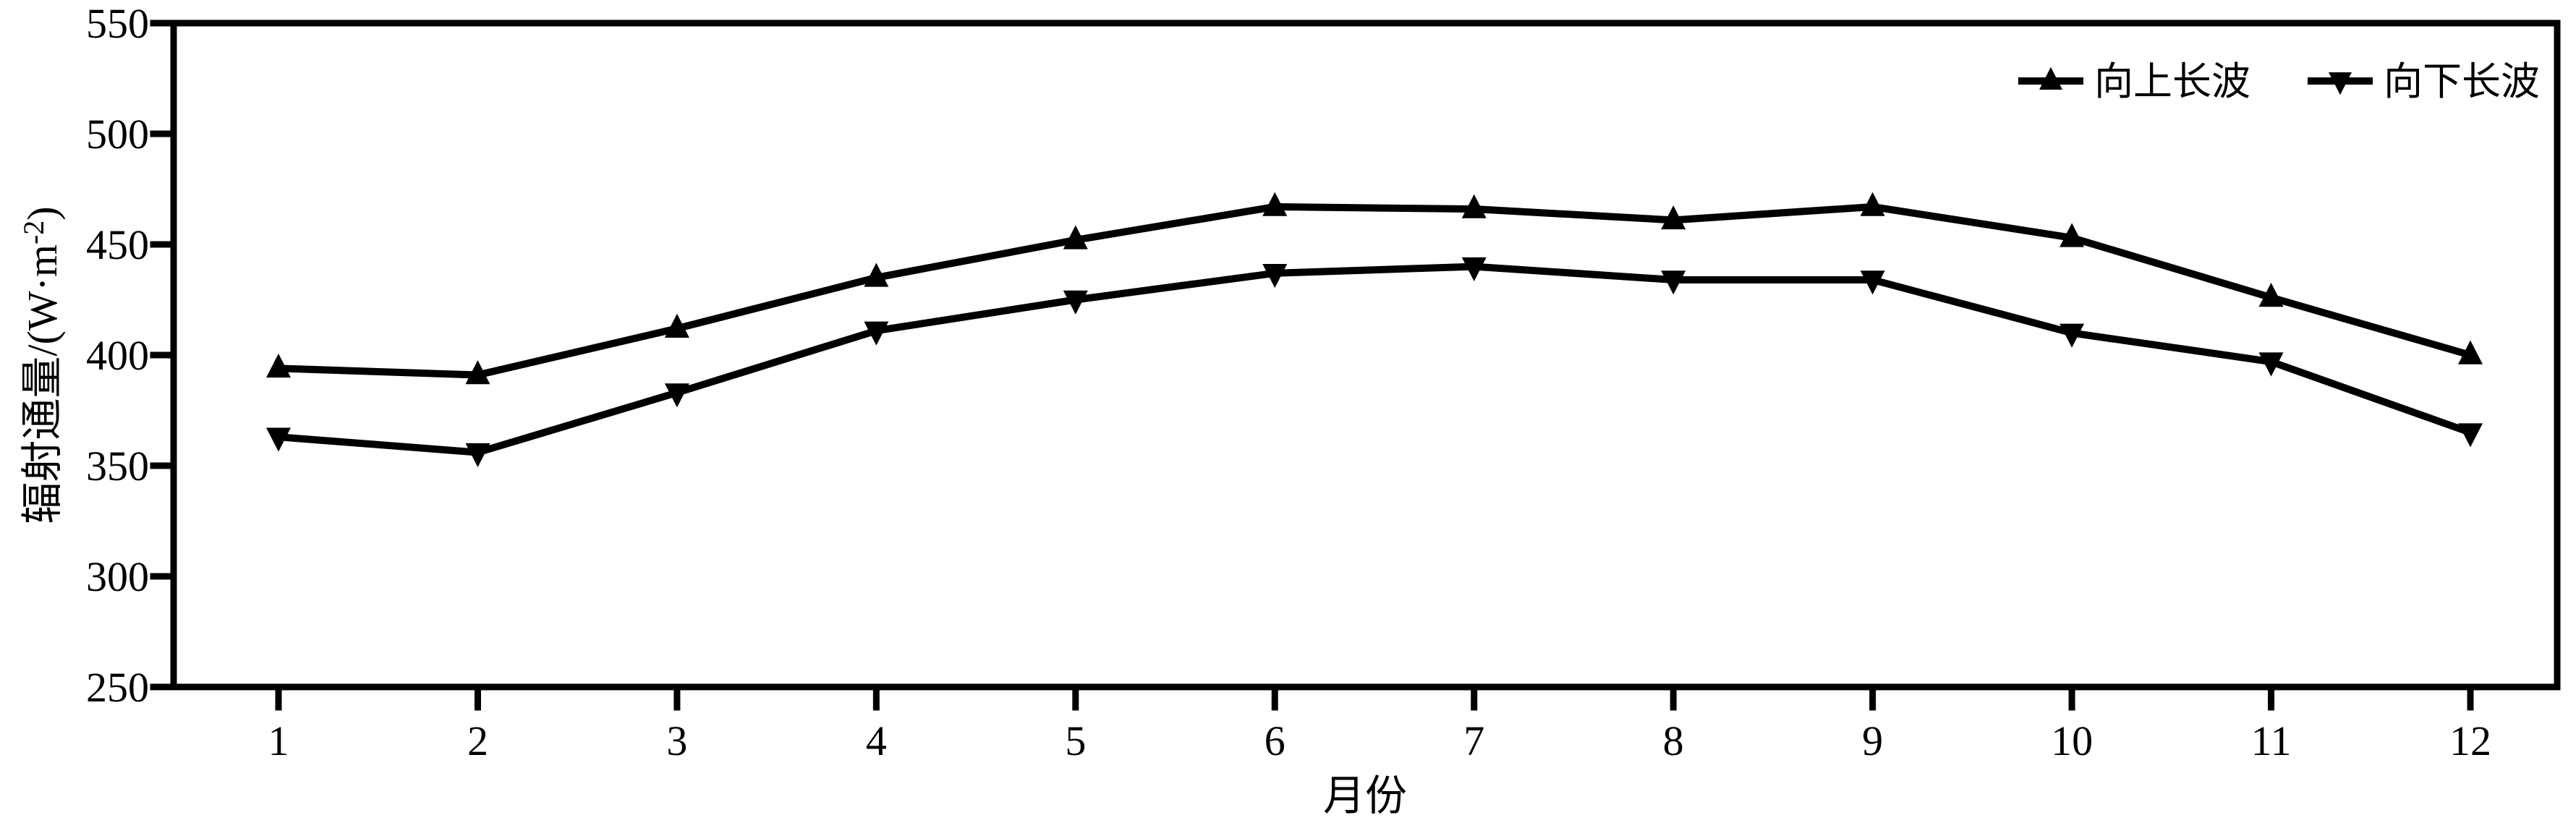  I want to click on y-tick-label: 300, so click(117, 576).